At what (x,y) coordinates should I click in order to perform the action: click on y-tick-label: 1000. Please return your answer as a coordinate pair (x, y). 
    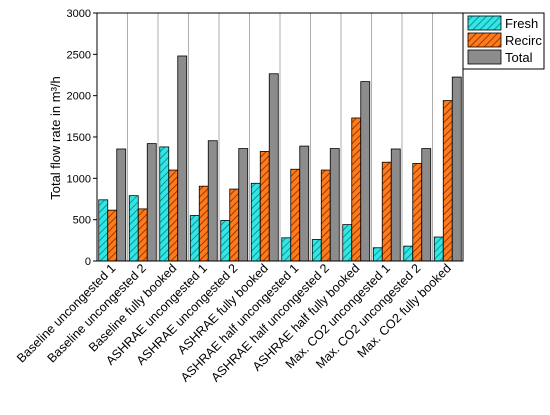
    Looking at the image, I should click on (79, 179).